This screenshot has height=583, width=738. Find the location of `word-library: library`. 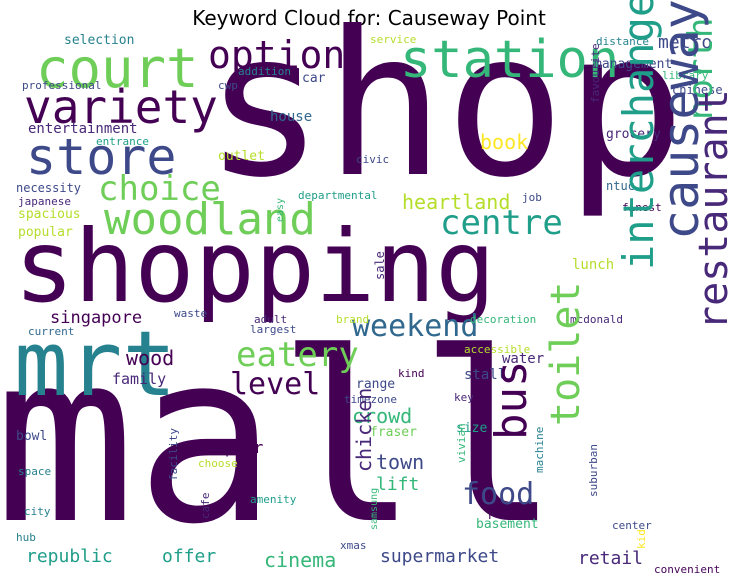

word-library: library is located at coordinates (685, 75).